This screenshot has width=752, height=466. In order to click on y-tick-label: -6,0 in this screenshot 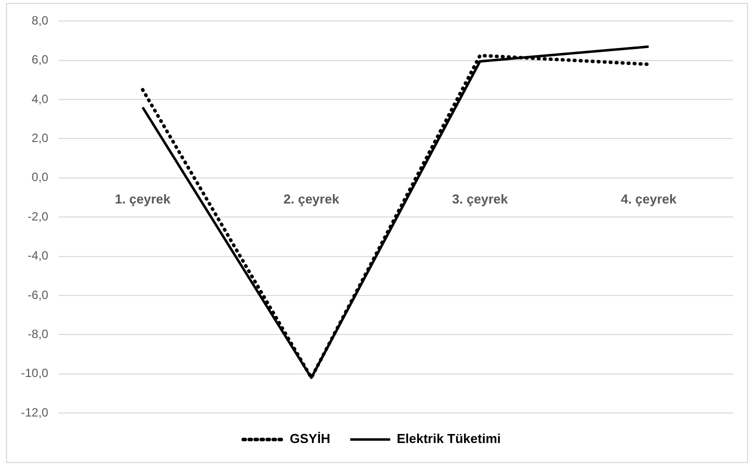, I will do `click(38, 295)`.